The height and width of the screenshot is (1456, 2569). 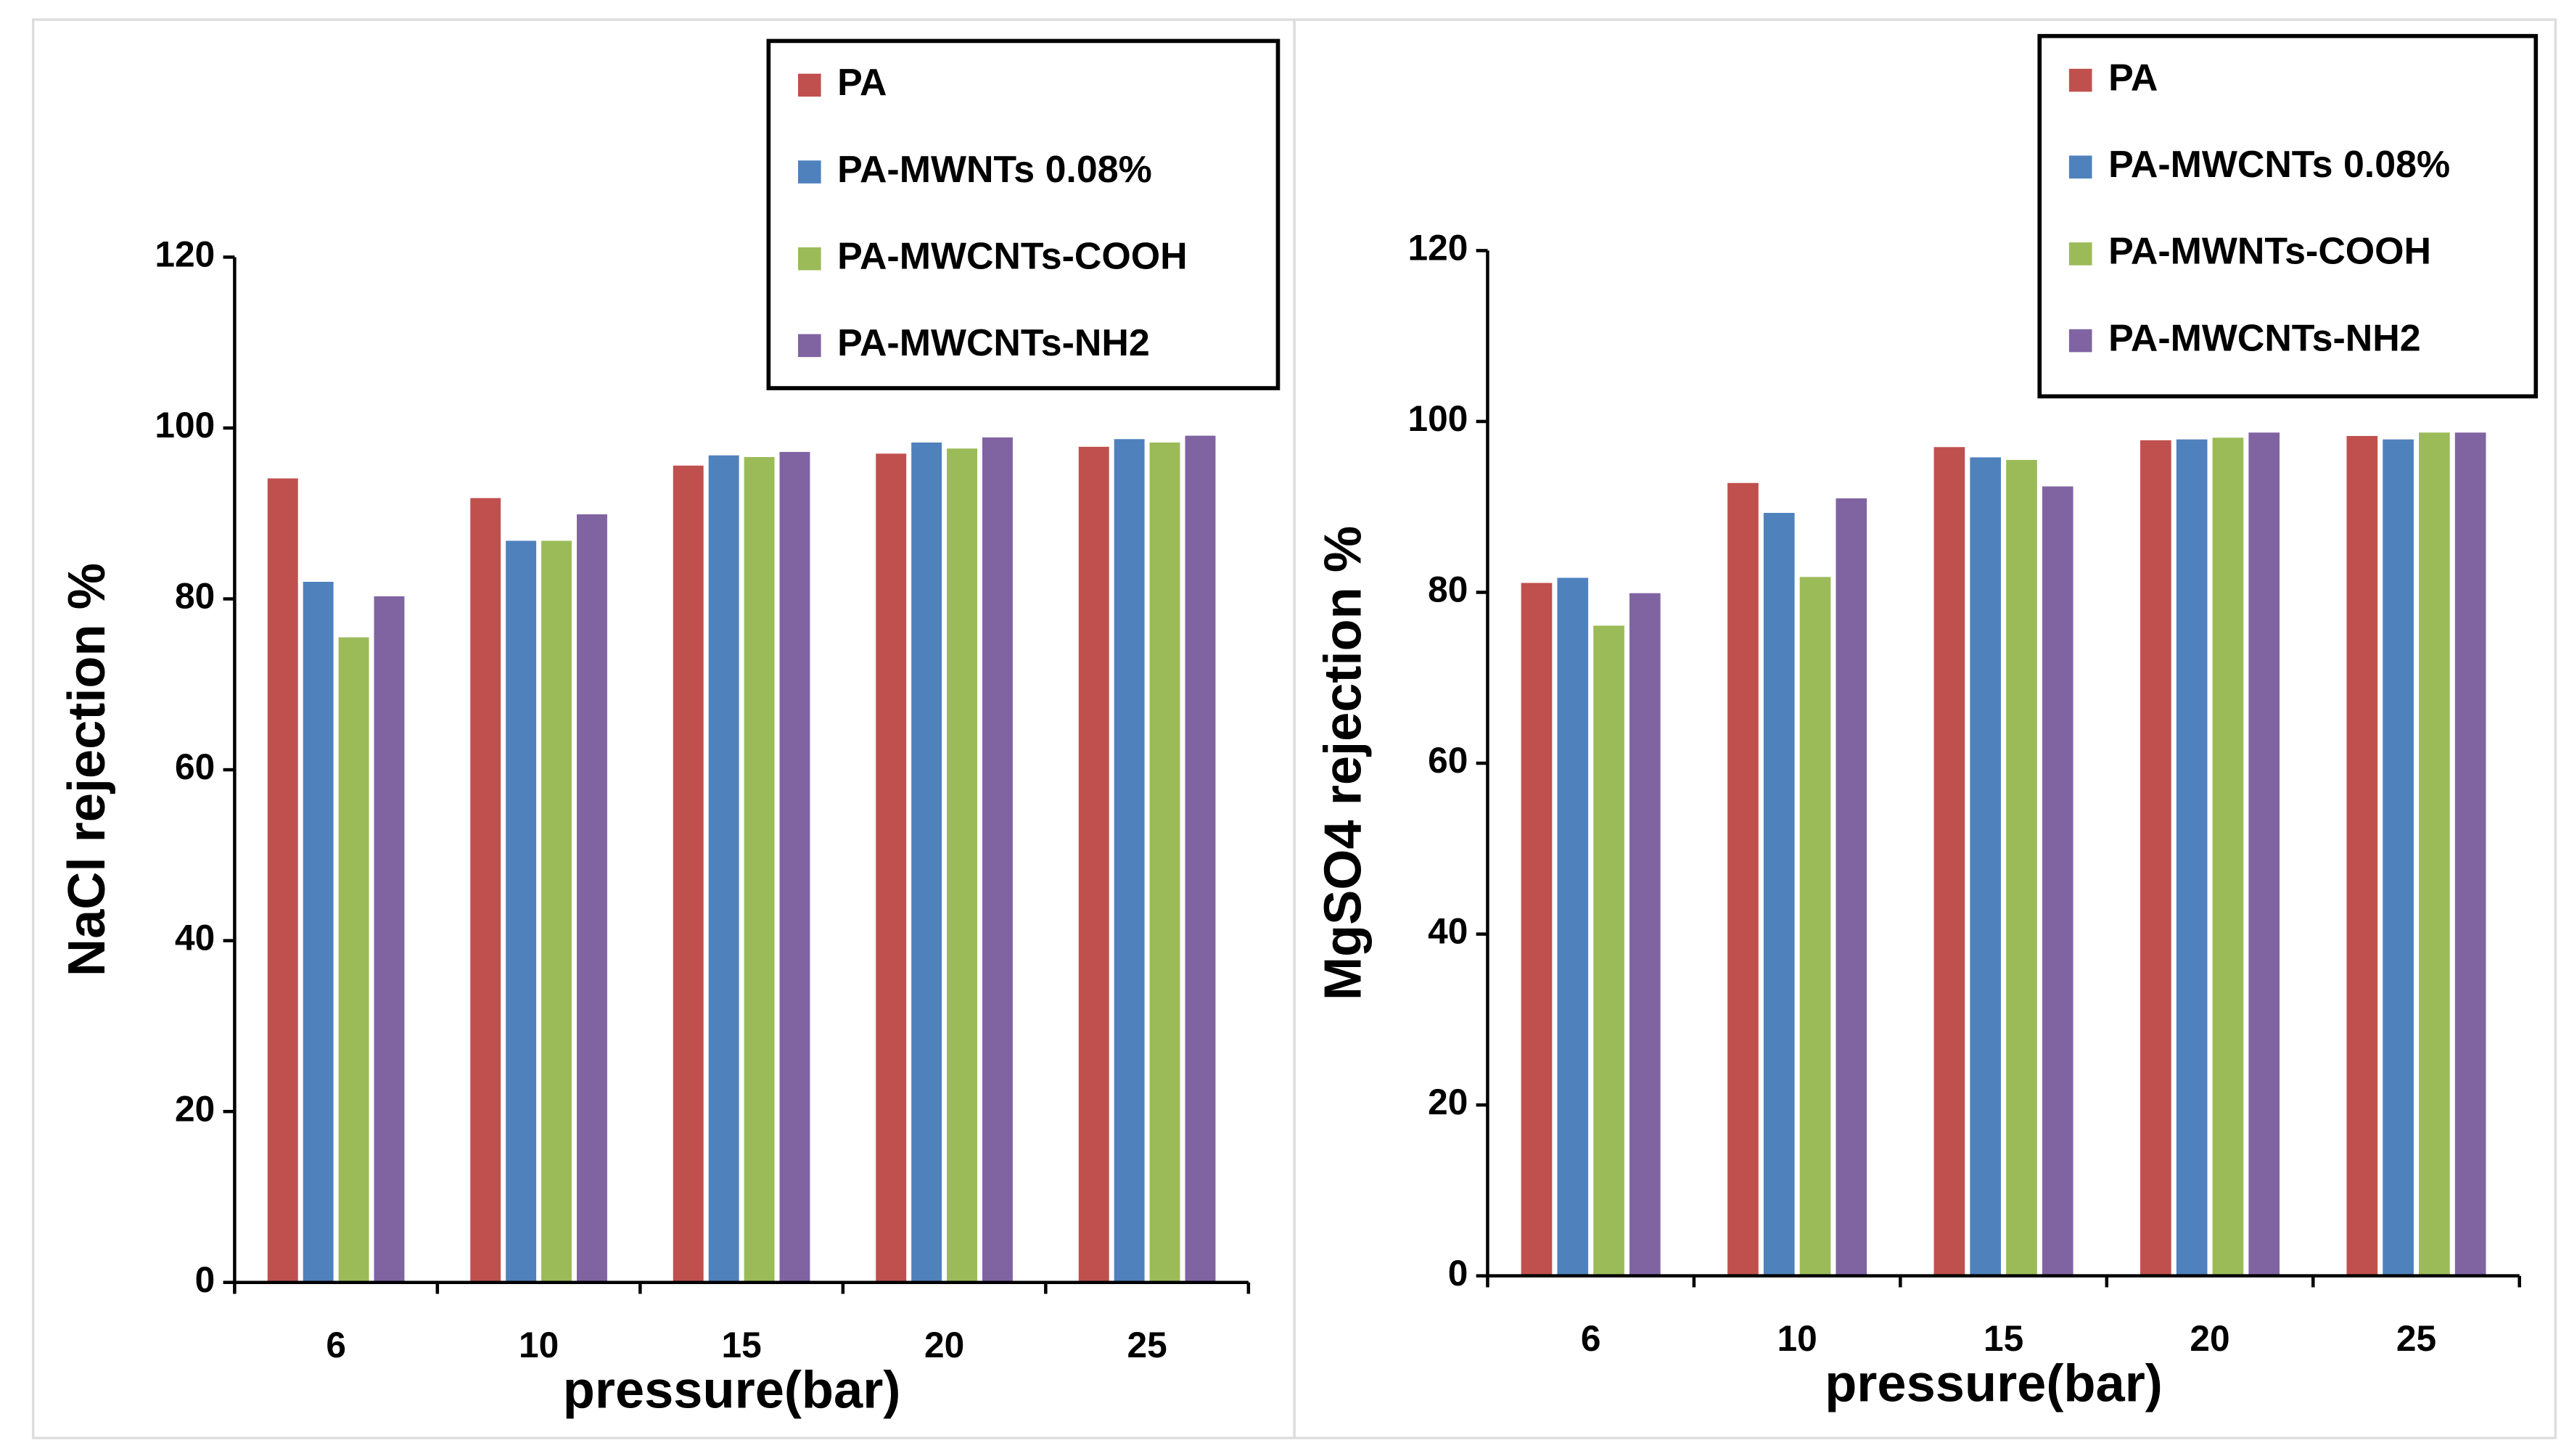 What do you see at coordinates (1012, 256) in the screenshot?
I see `legend-label: PA-MWCNTs-COOH` at bounding box center [1012, 256].